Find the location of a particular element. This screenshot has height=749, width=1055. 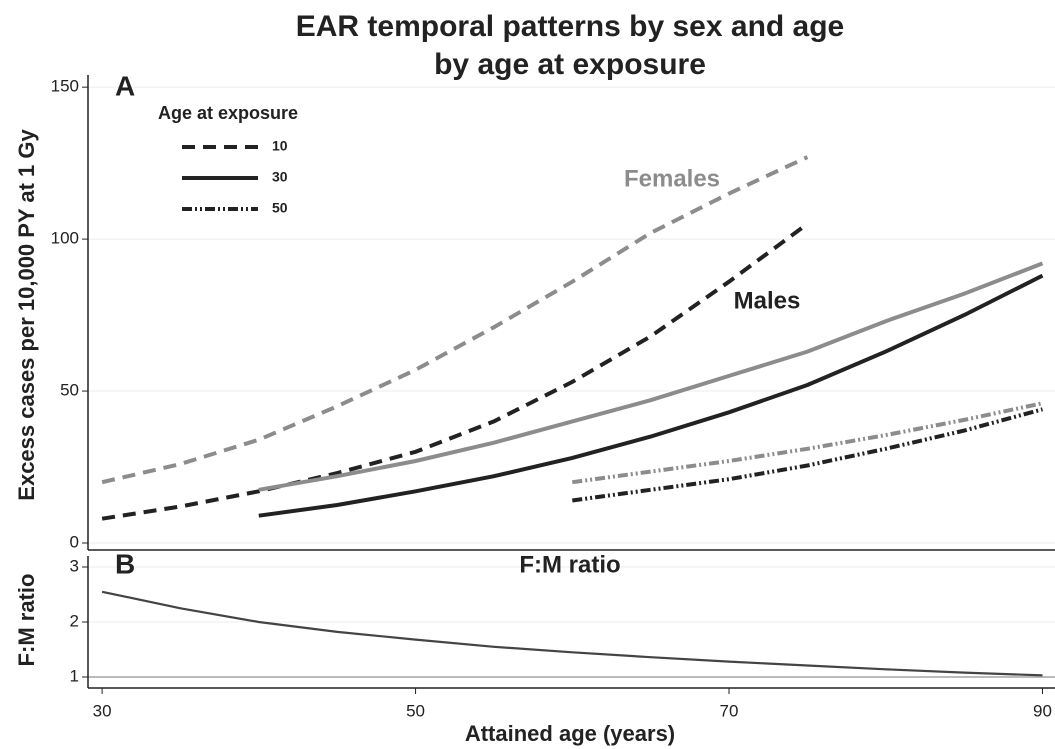

x-axis-label: Attained age (years) is located at coordinates (570, 733).